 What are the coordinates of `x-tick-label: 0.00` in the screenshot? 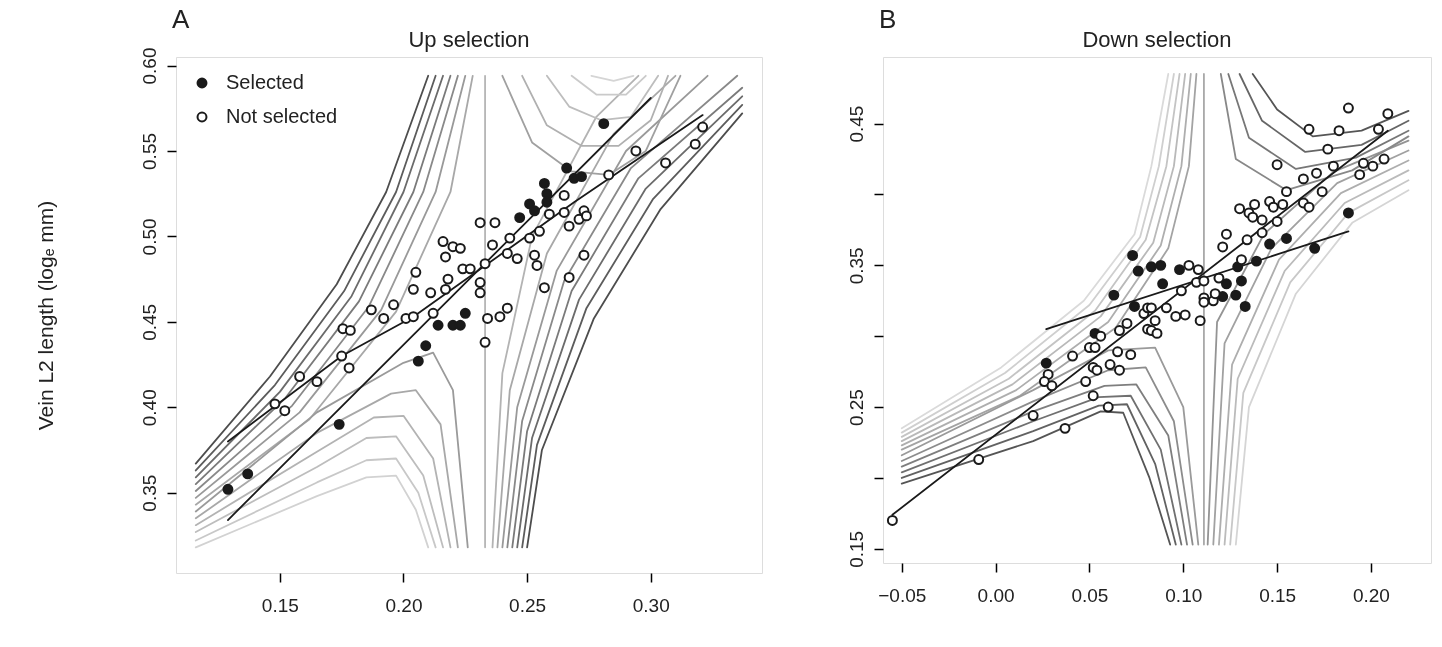 It's located at (996, 595).